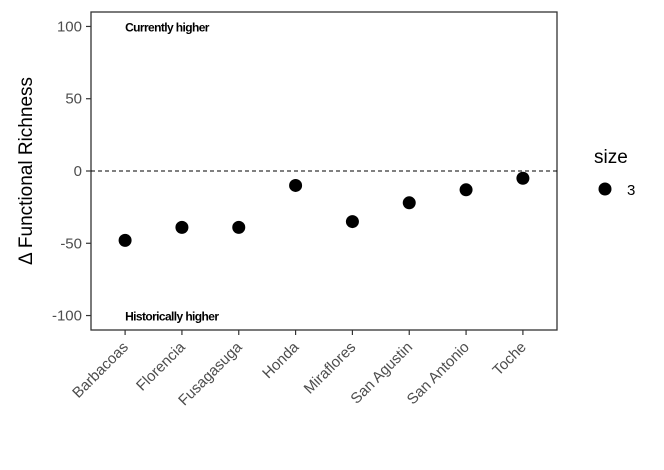 The height and width of the screenshot is (470, 664). I want to click on y-axis-title: Δ Functional Richness, so click(26, 171).